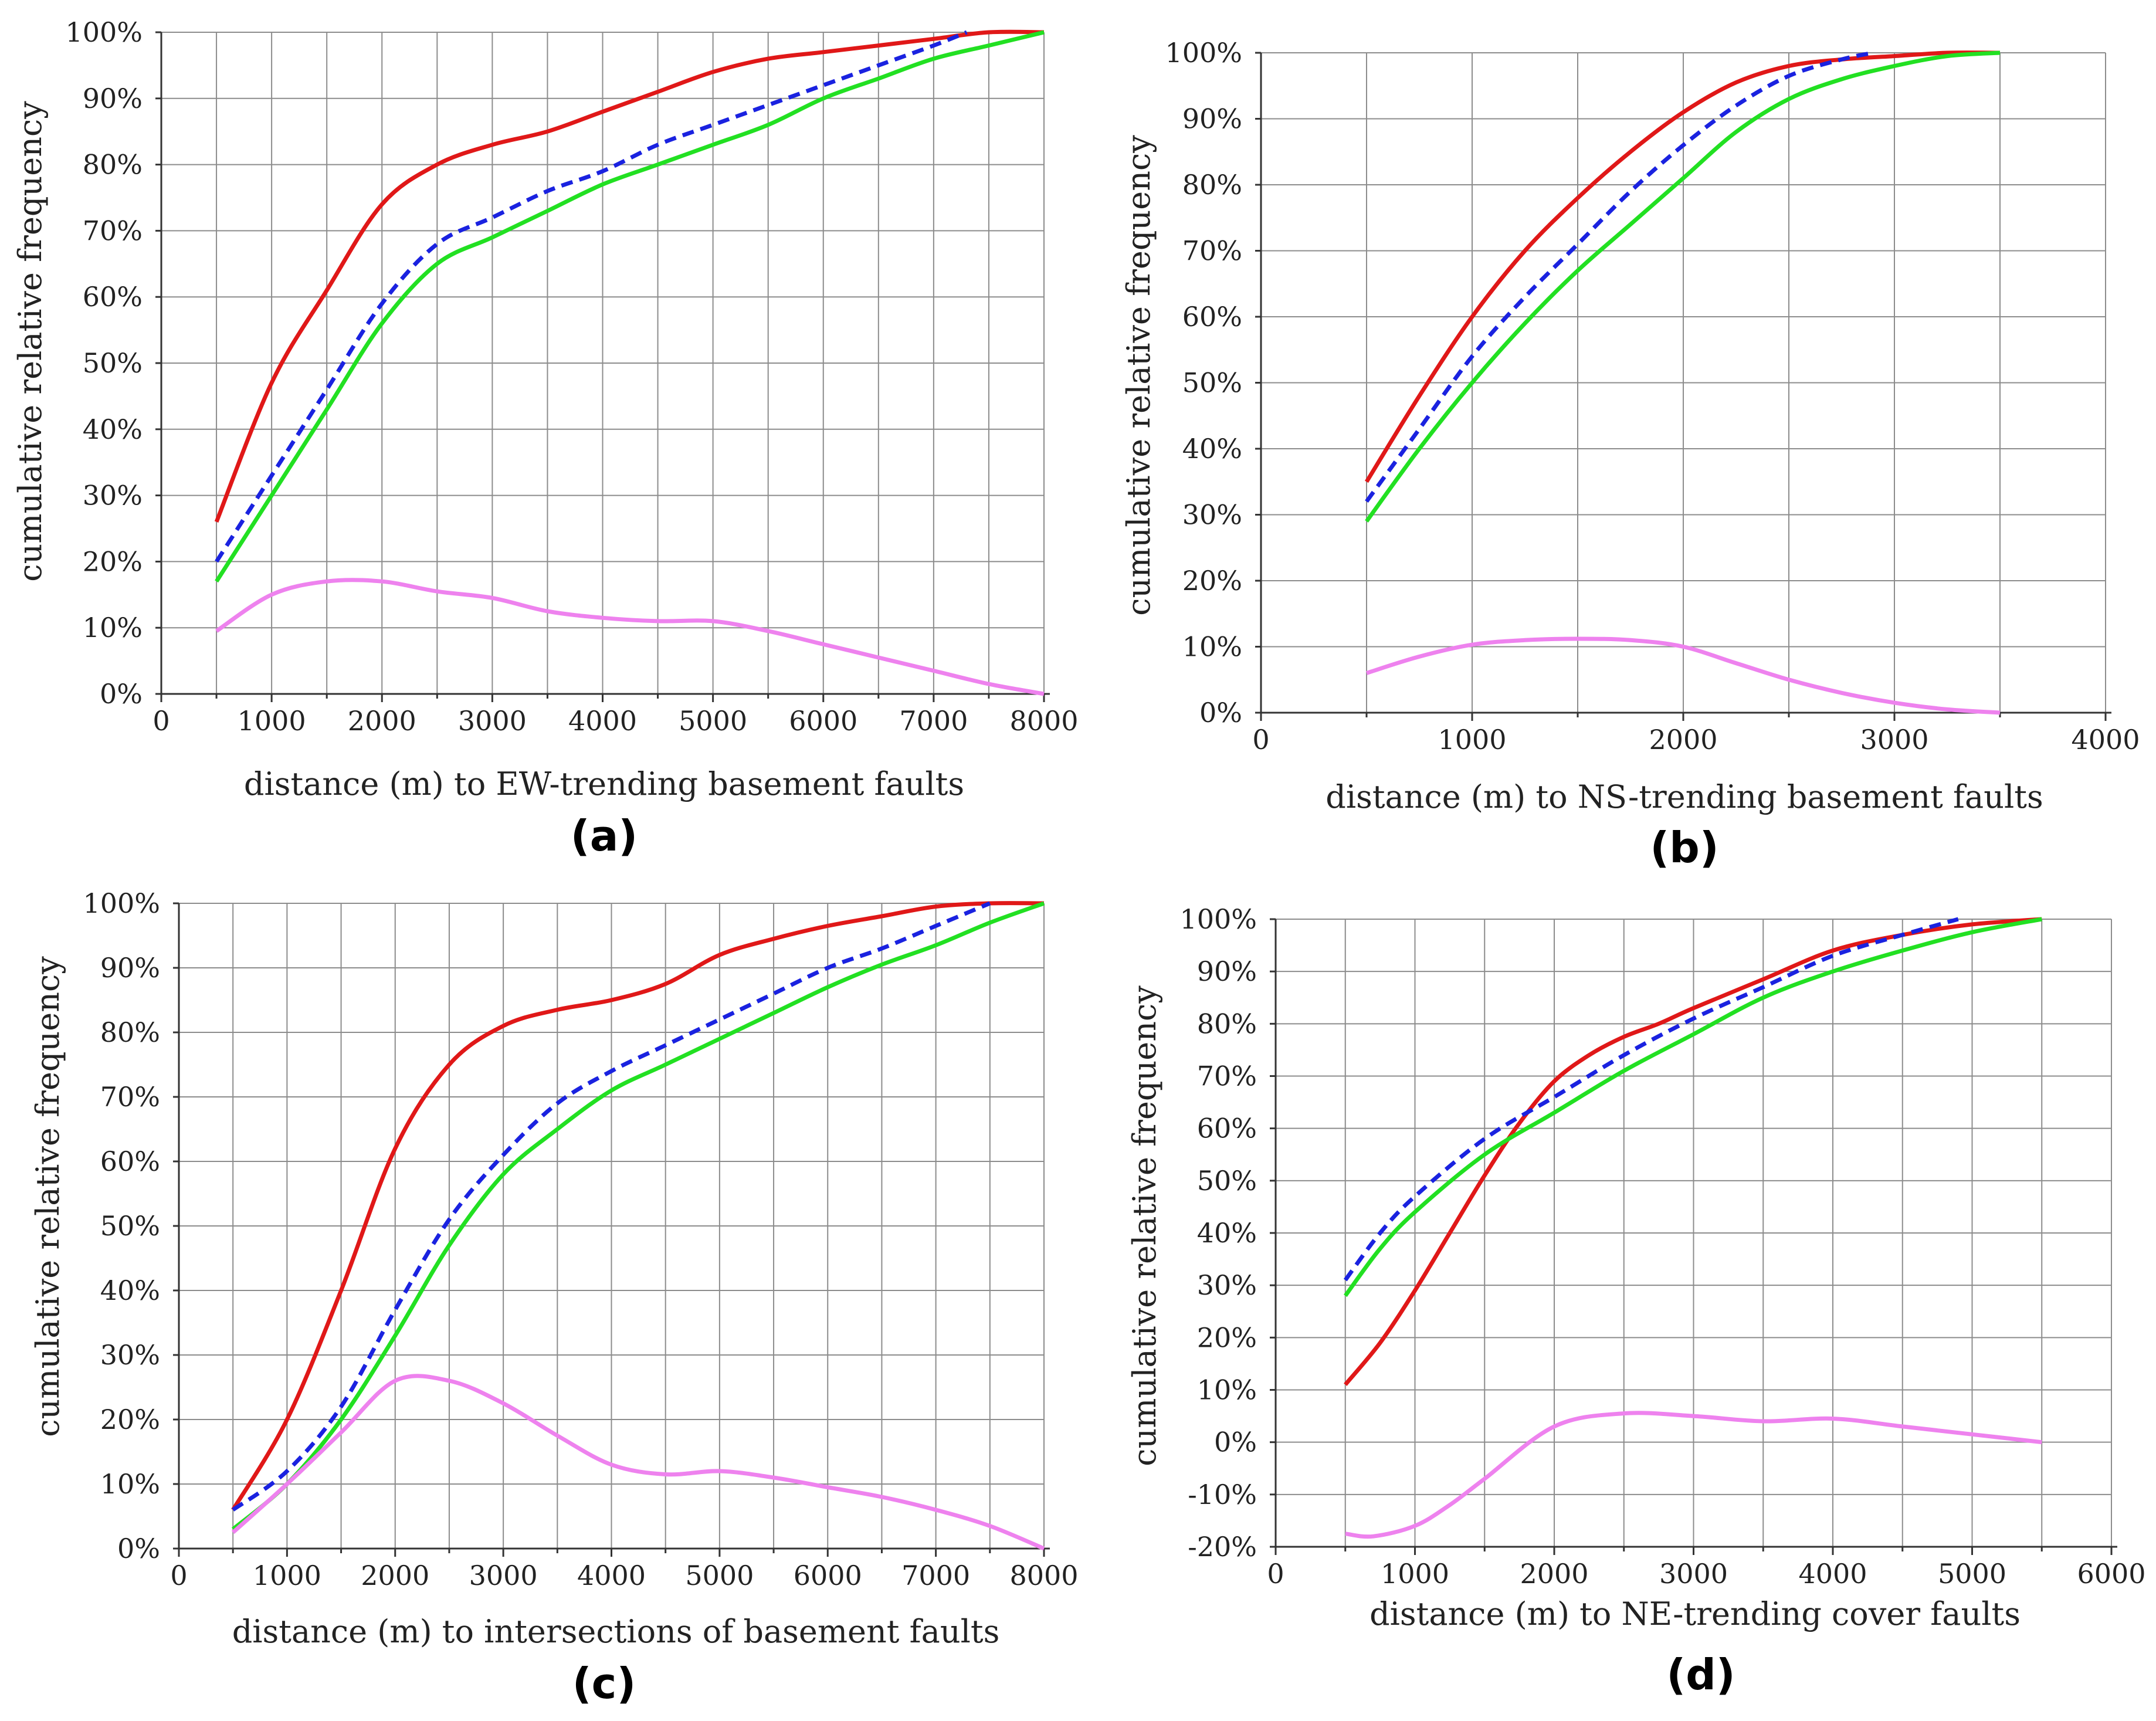  What do you see at coordinates (1833, 1574) in the screenshot?
I see `panel-d-x-tick-label: 4000` at bounding box center [1833, 1574].